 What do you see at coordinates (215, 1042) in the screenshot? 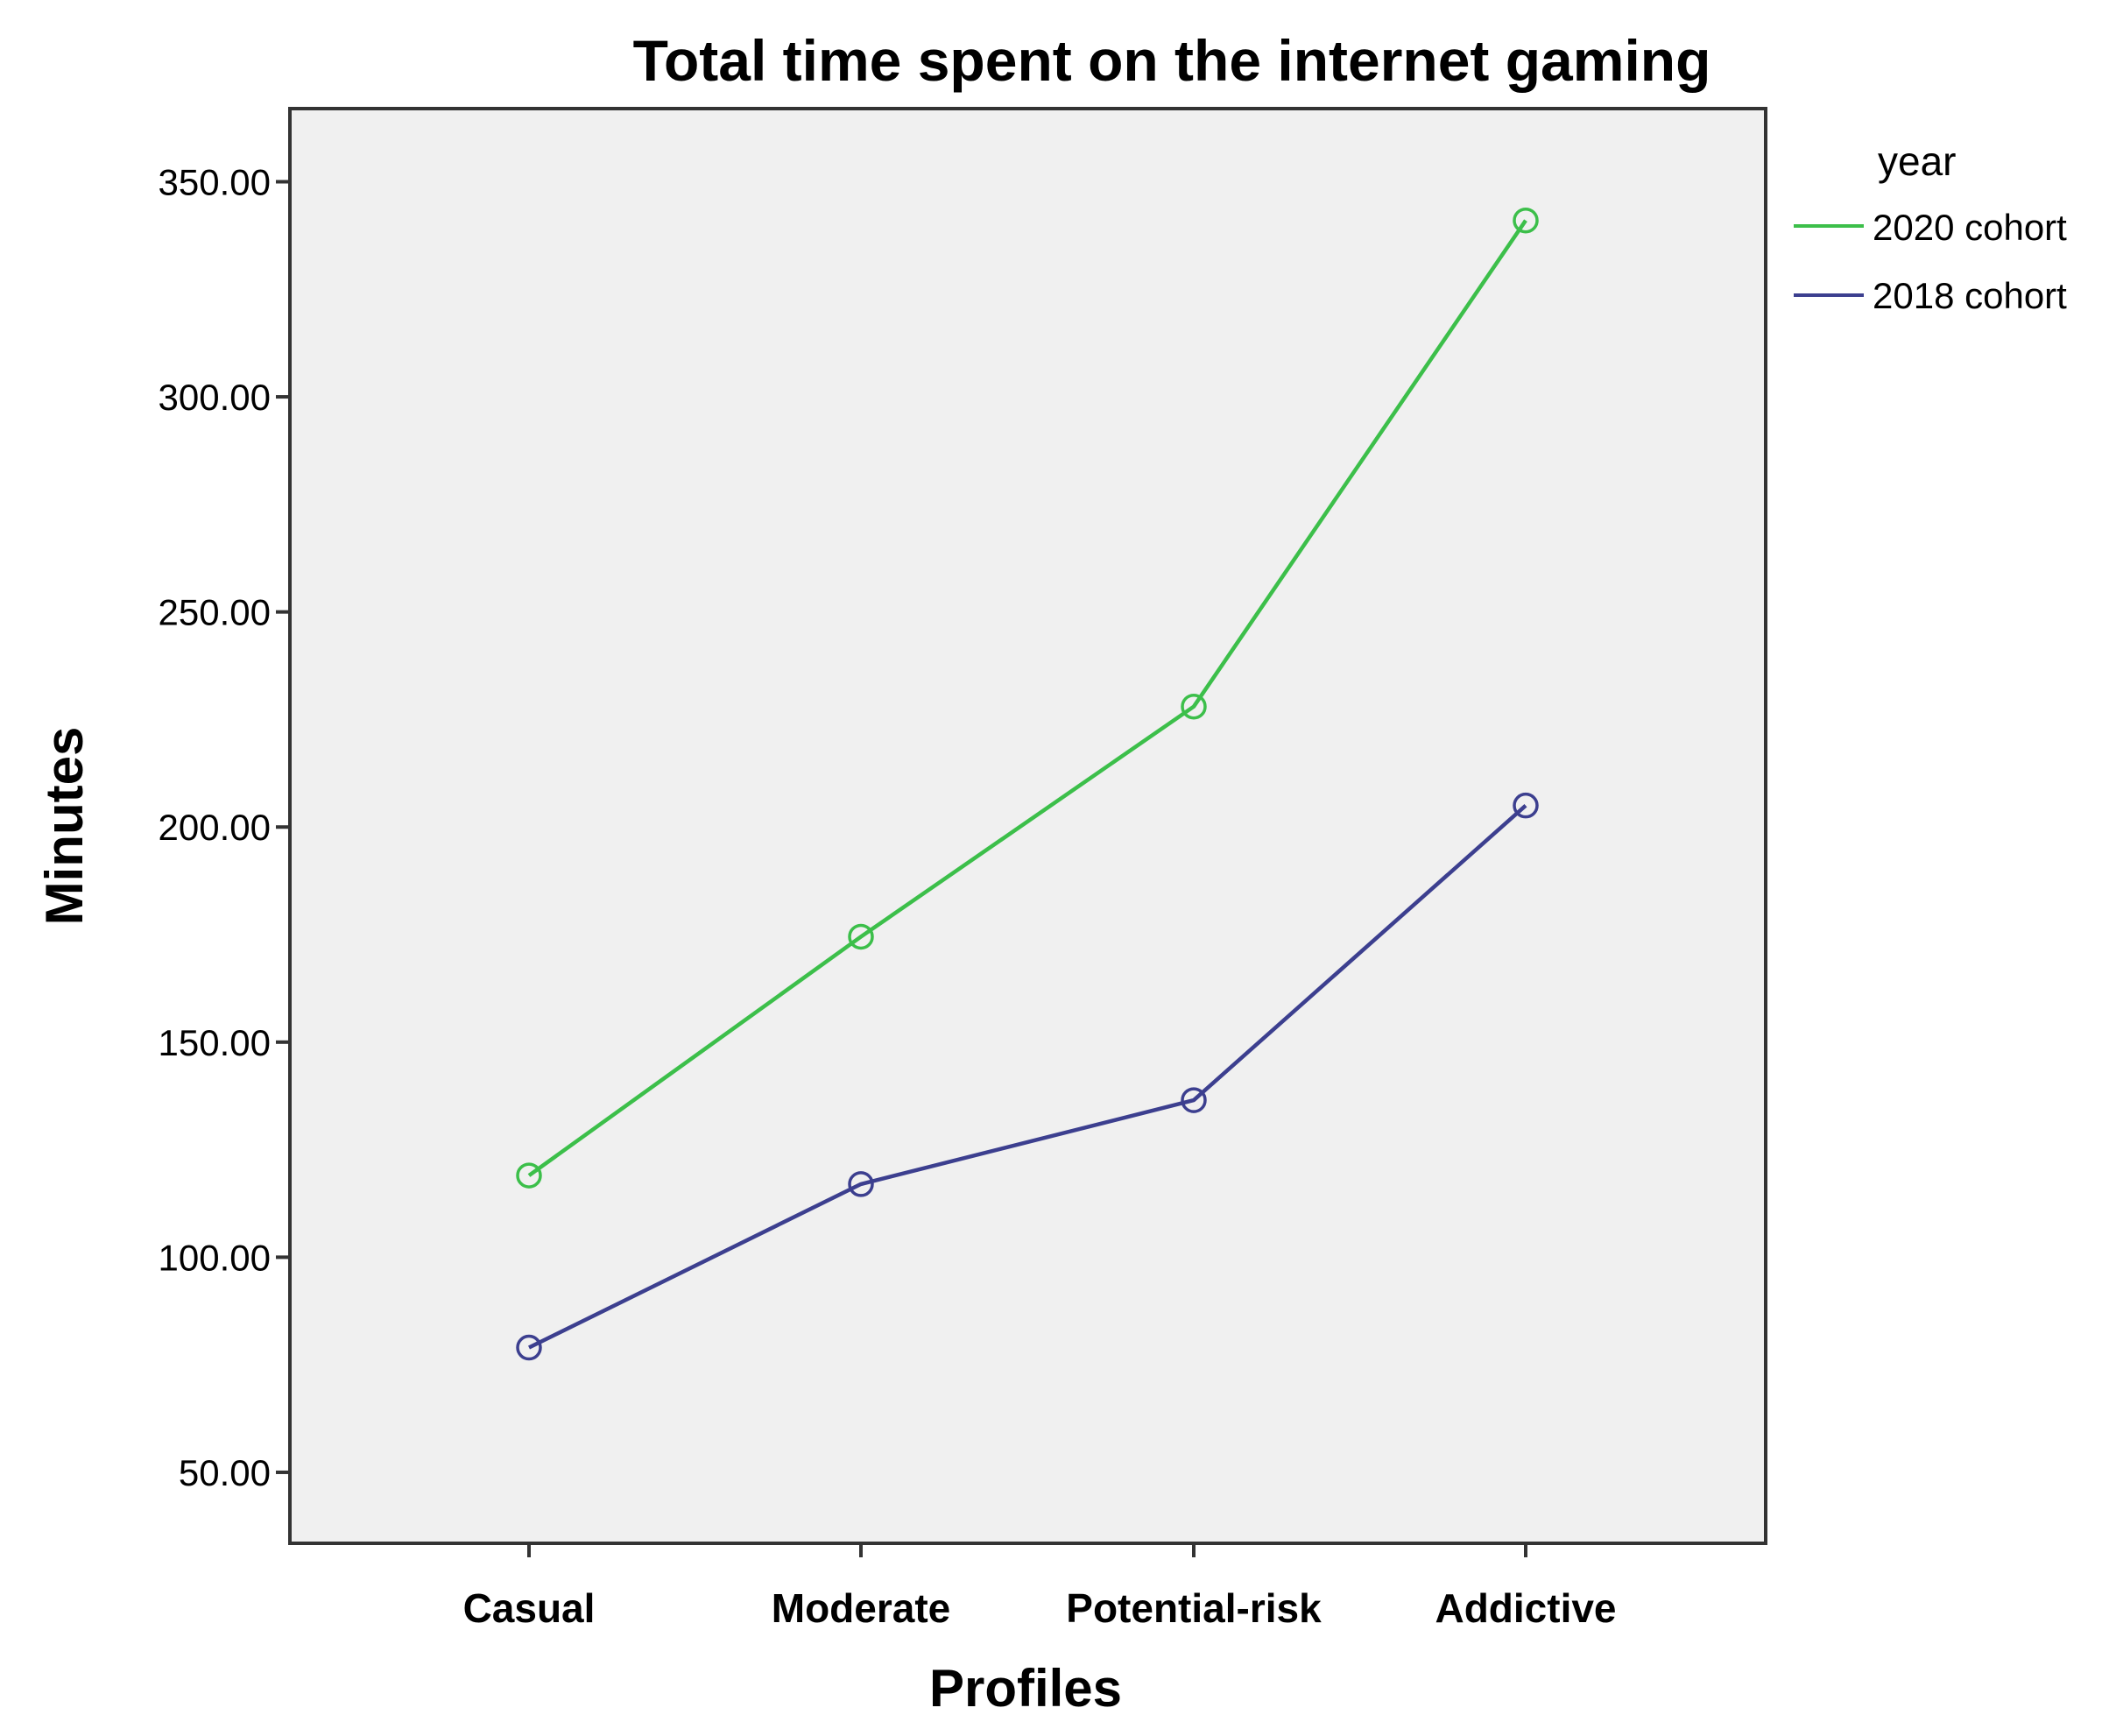
I see `y-tick-label: 150.00` at bounding box center [215, 1042].